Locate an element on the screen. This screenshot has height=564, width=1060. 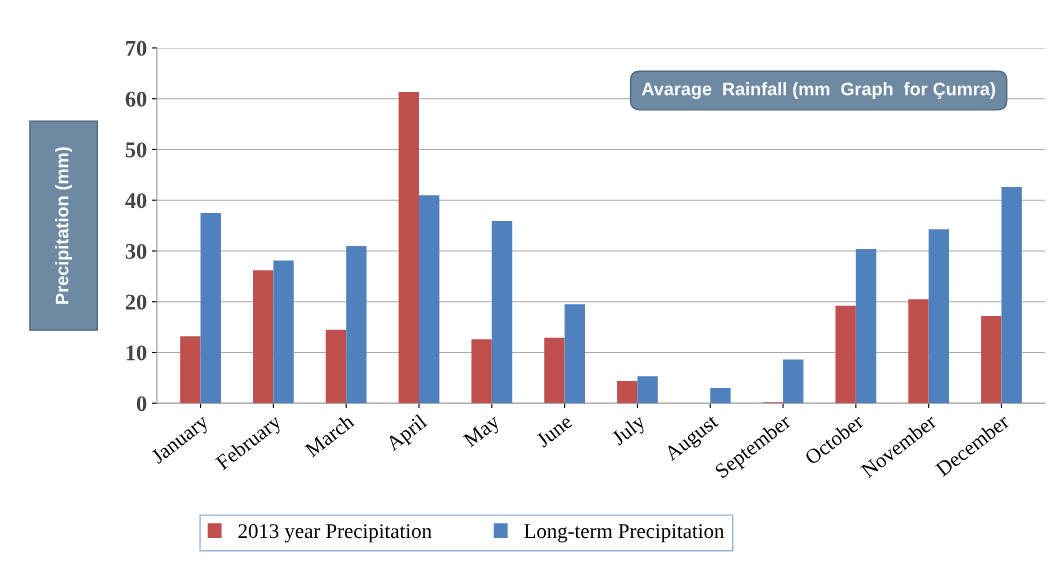
y-tick-label: 10 is located at coordinates (136, 353).